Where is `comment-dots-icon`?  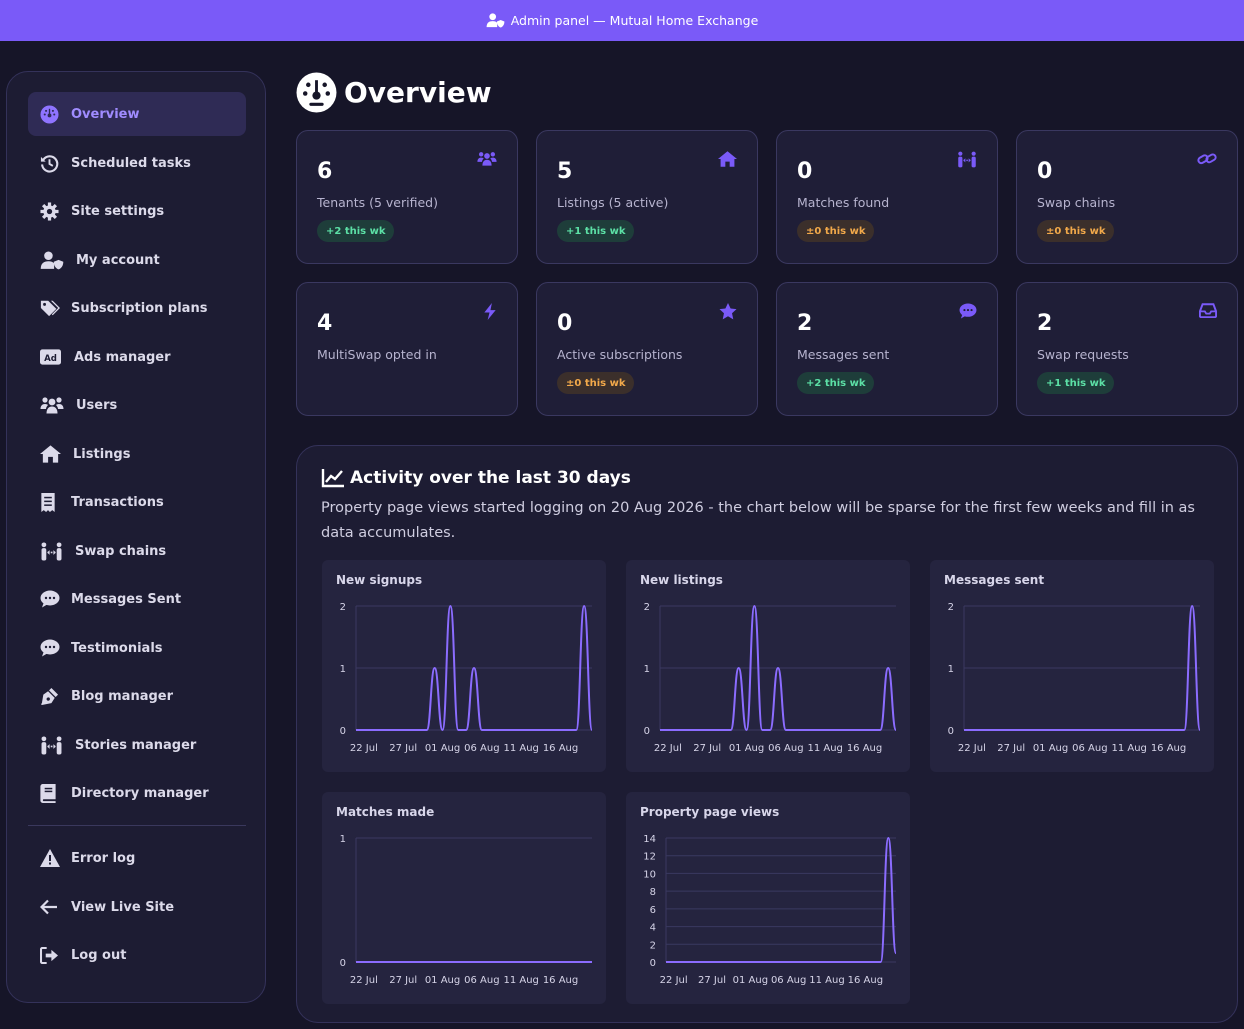 comment-dots-icon is located at coordinates (50, 648).